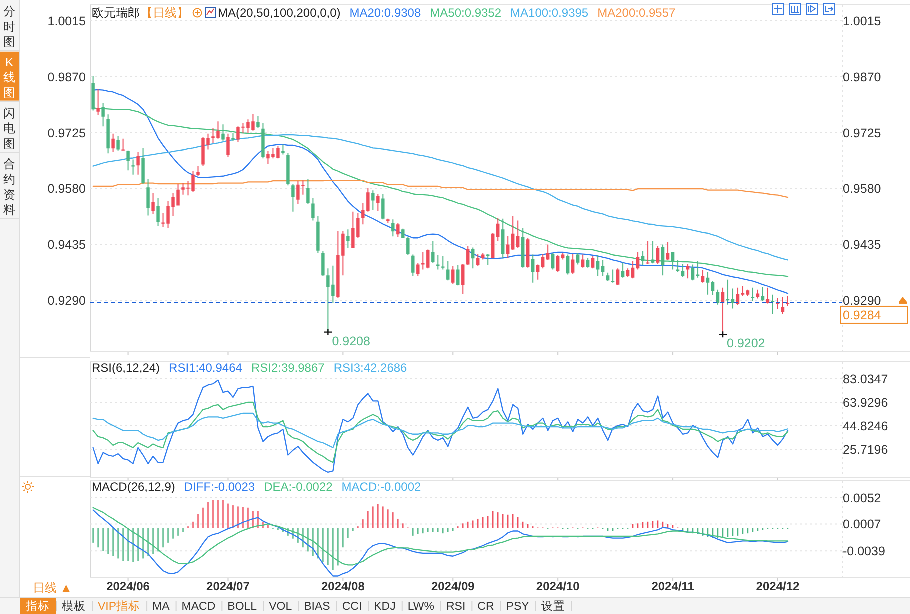 The height and width of the screenshot is (614, 910). I want to click on legend-item: DIFF:-0.0023, so click(220, 487).